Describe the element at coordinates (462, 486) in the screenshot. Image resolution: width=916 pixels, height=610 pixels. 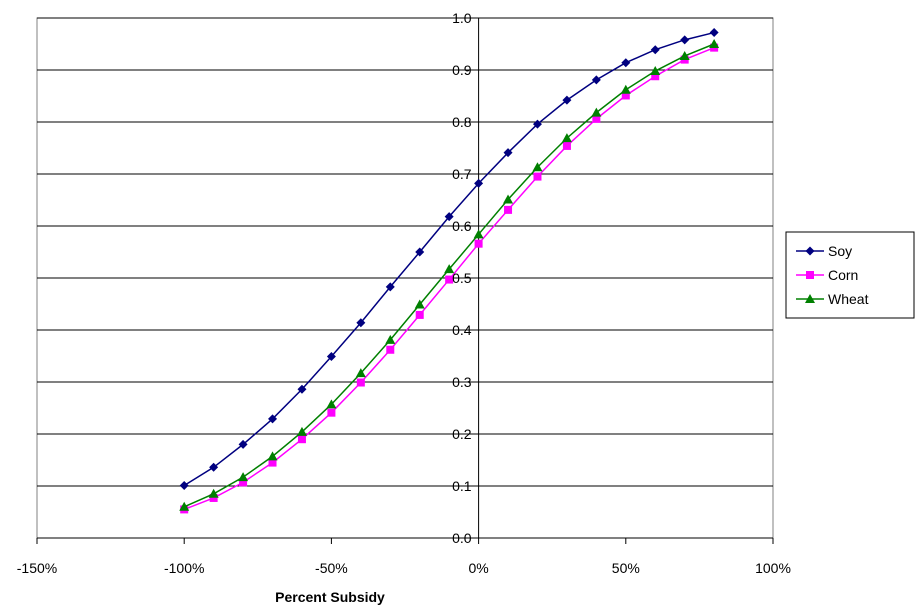
I see `y-tick-label: 0.1` at that location.